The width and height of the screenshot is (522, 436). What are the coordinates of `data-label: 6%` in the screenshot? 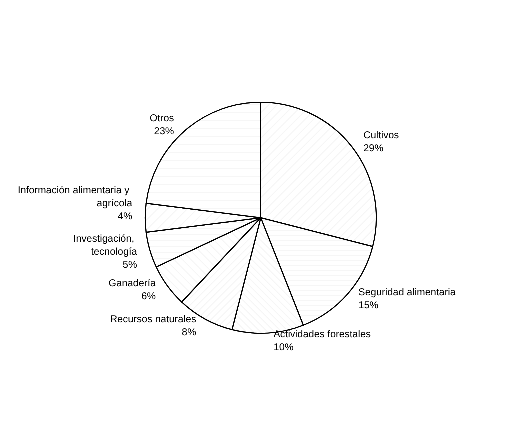 It's located at (149, 297).